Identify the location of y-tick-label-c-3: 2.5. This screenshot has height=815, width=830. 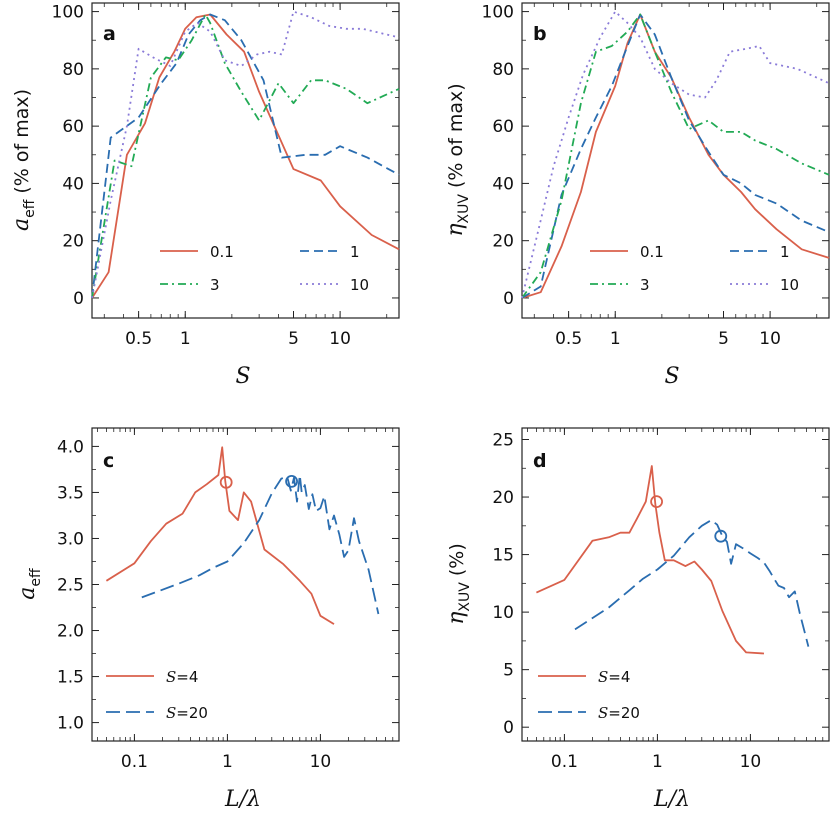
(70, 586).